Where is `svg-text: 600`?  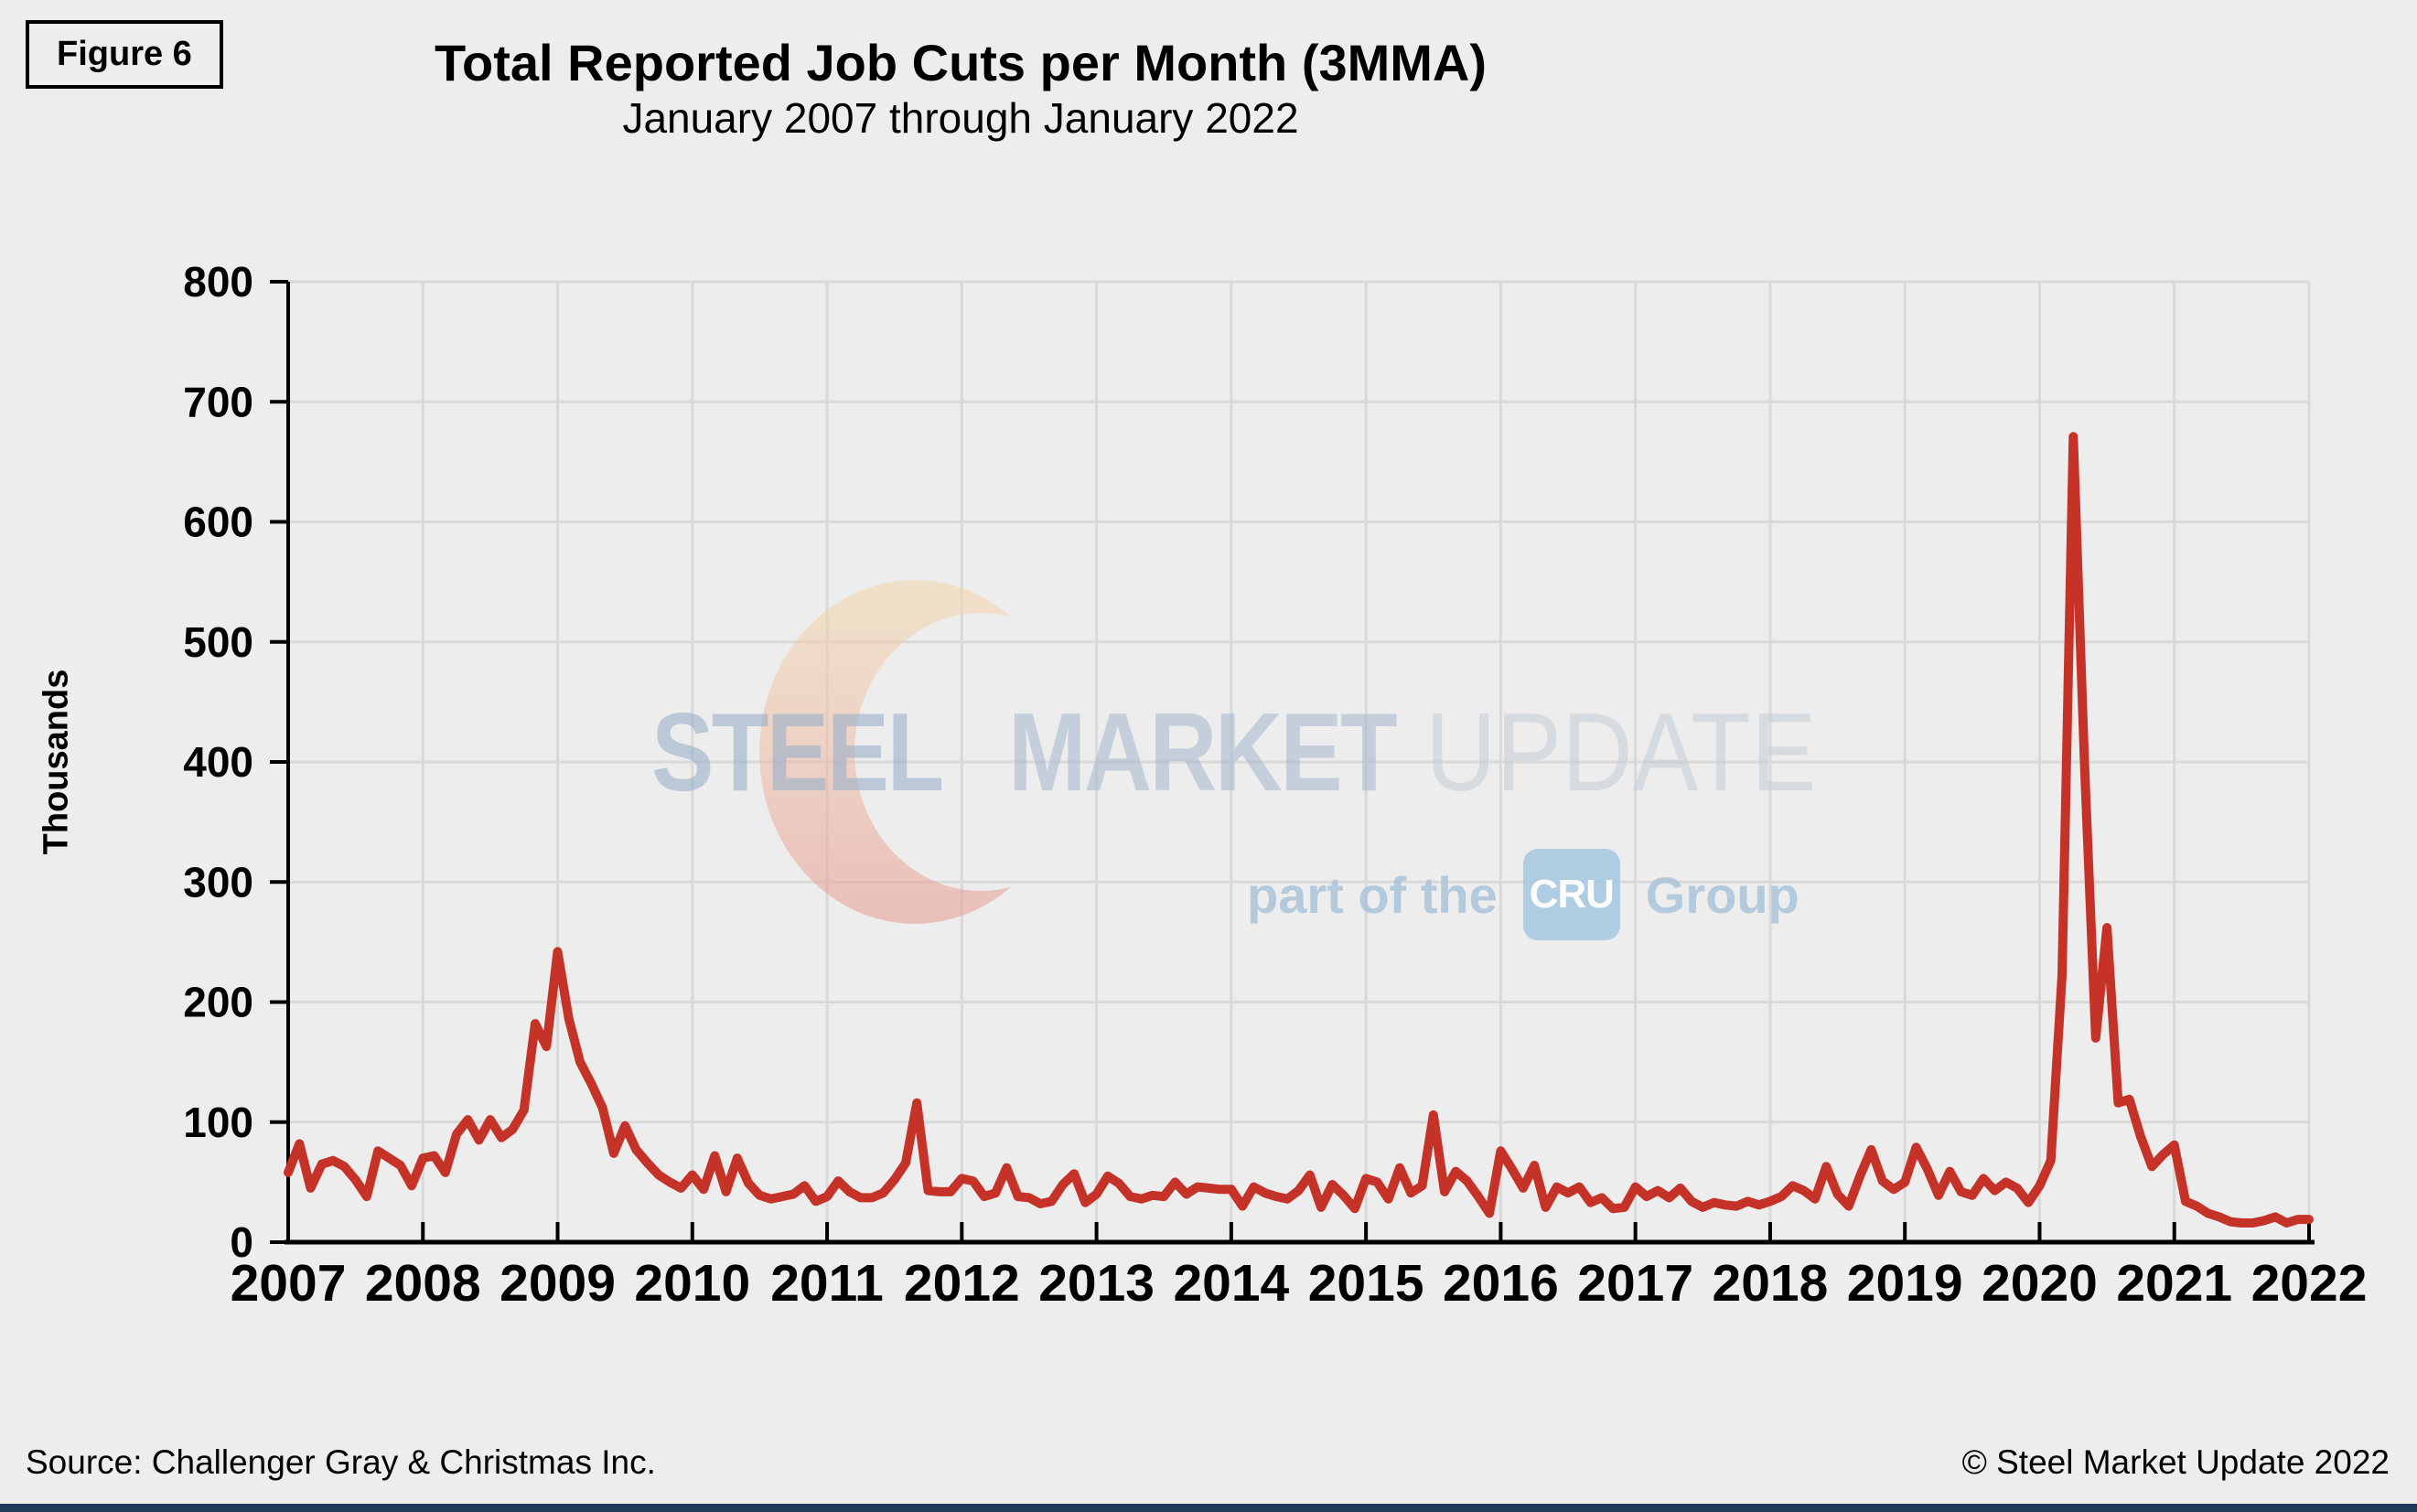
svg-text: 600 is located at coordinates (218, 522).